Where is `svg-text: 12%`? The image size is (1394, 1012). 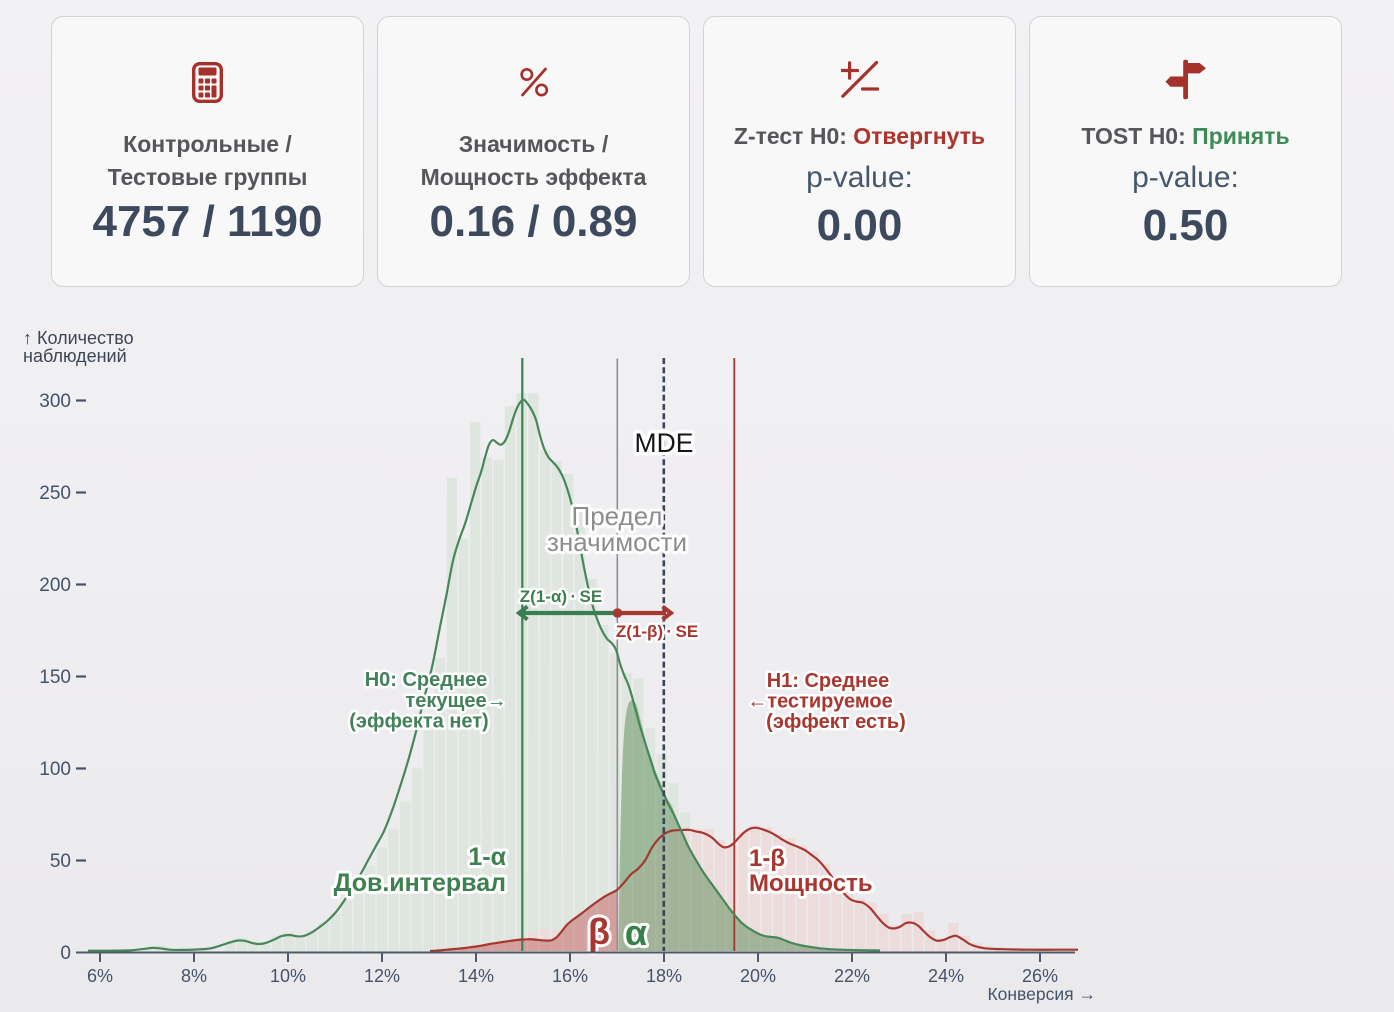
svg-text: 12% is located at coordinates (382, 976).